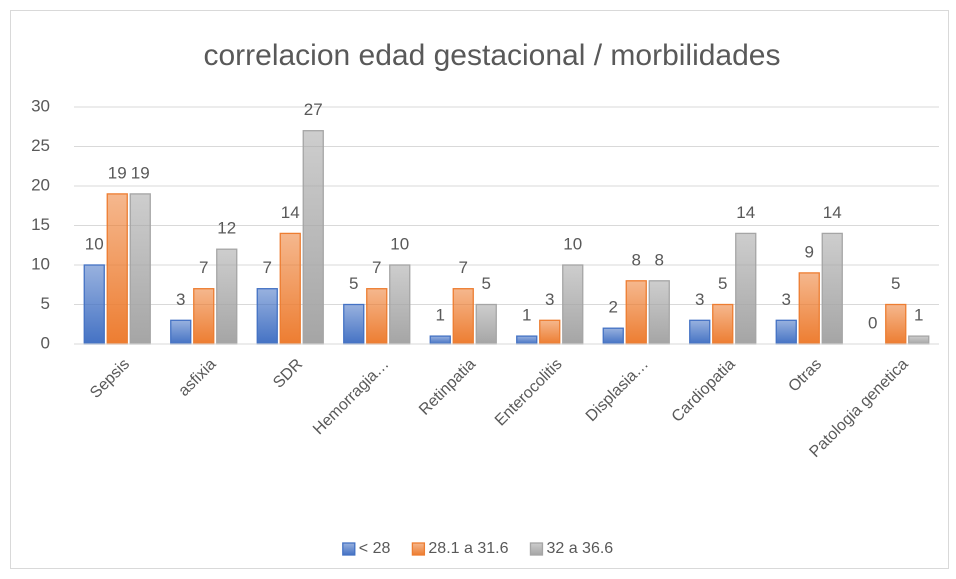  What do you see at coordinates (375, 548) in the screenshot?
I see `legend-label: < 28` at bounding box center [375, 548].